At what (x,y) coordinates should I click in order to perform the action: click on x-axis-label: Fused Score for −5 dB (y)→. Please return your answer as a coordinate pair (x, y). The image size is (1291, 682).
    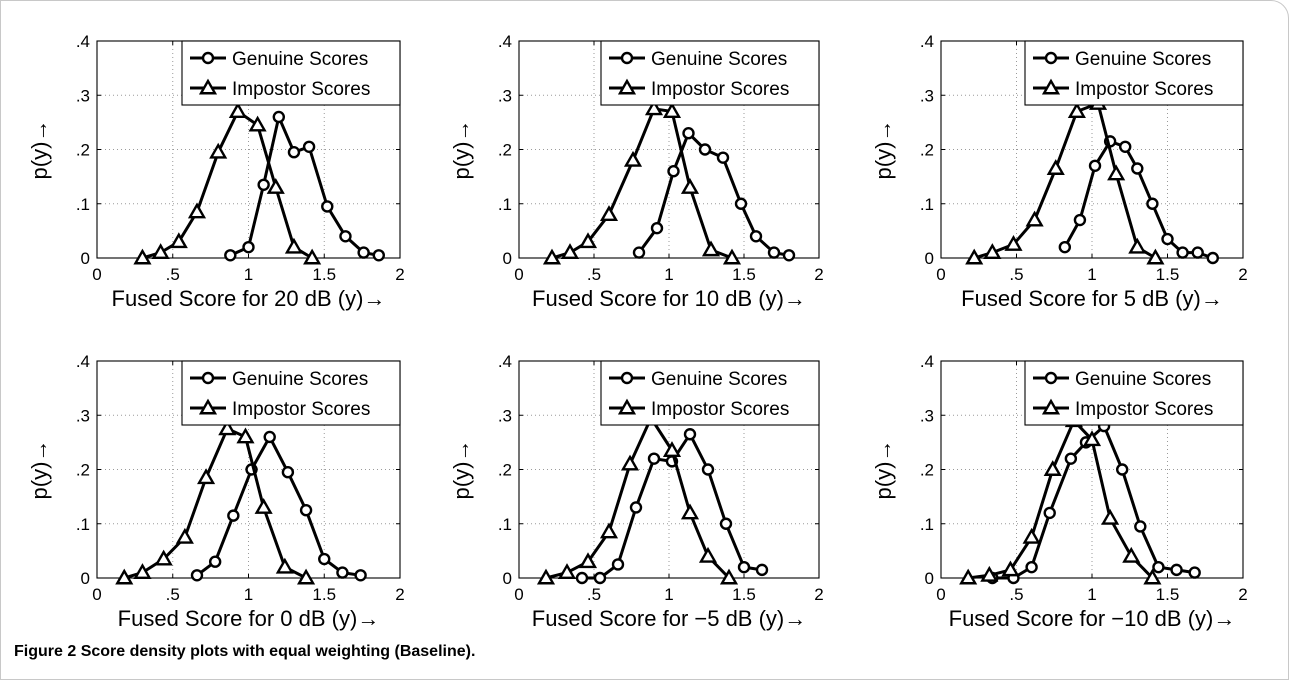
    Looking at the image, I should click on (669, 618).